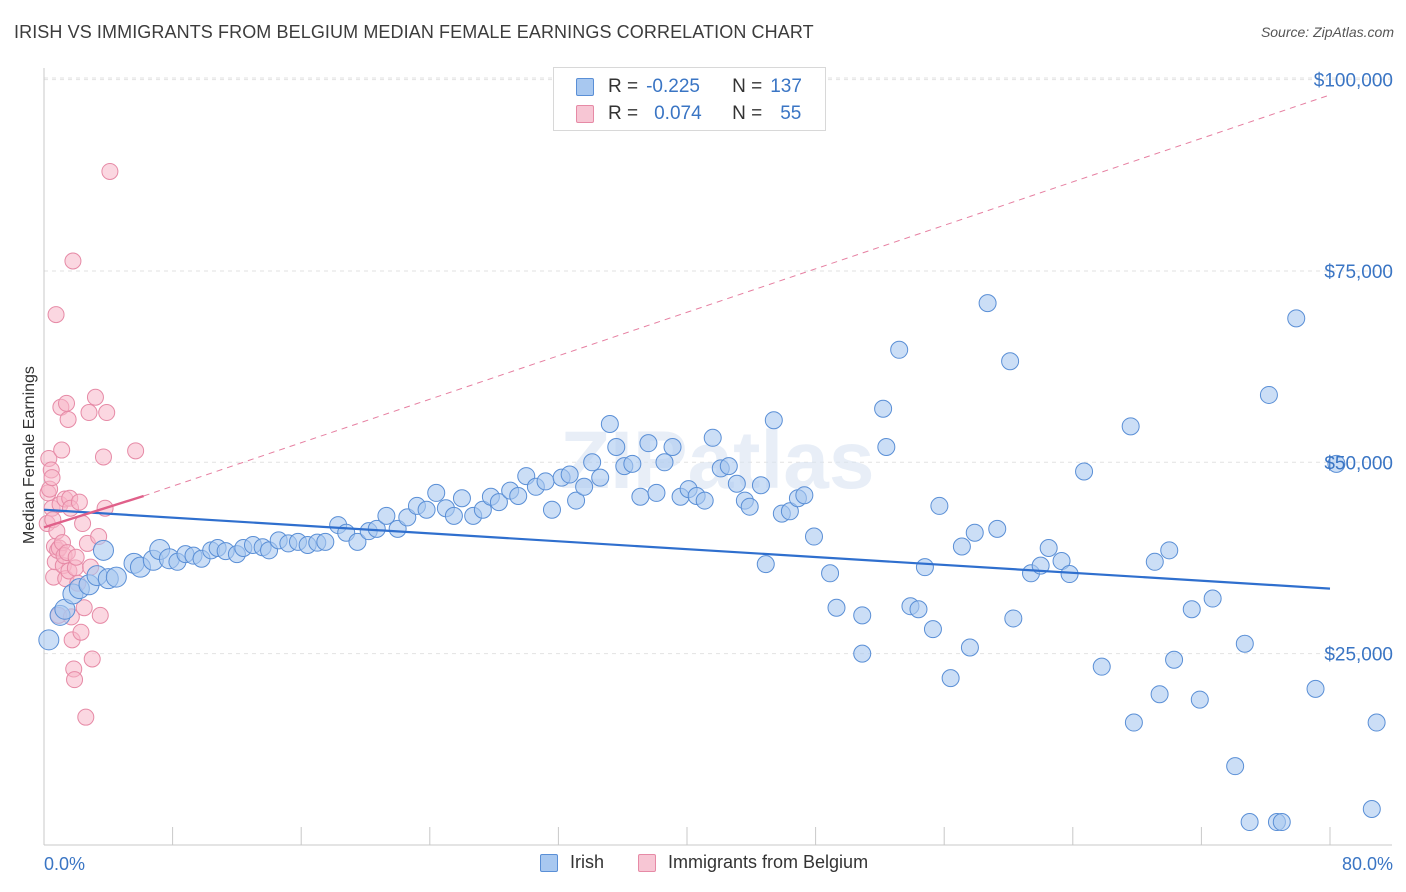 The width and height of the screenshot is (1406, 892). I want to click on legend-row-belgium: R = 0.074 N = 55, so click(688, 114).